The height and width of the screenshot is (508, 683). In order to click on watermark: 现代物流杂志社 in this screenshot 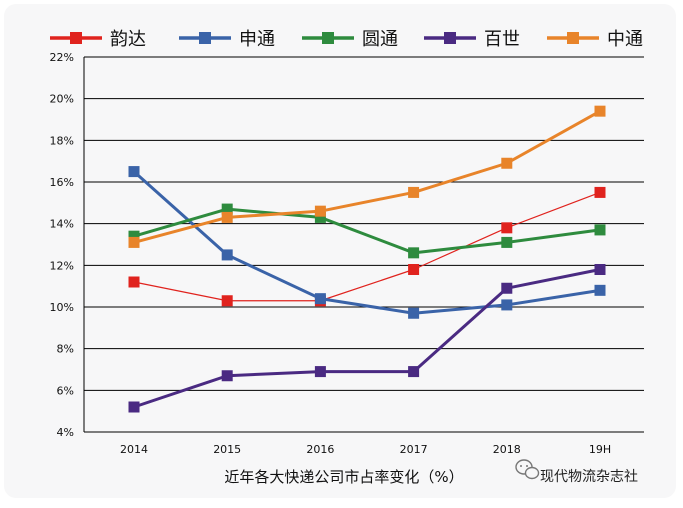, I will do `click(576, 472)`.